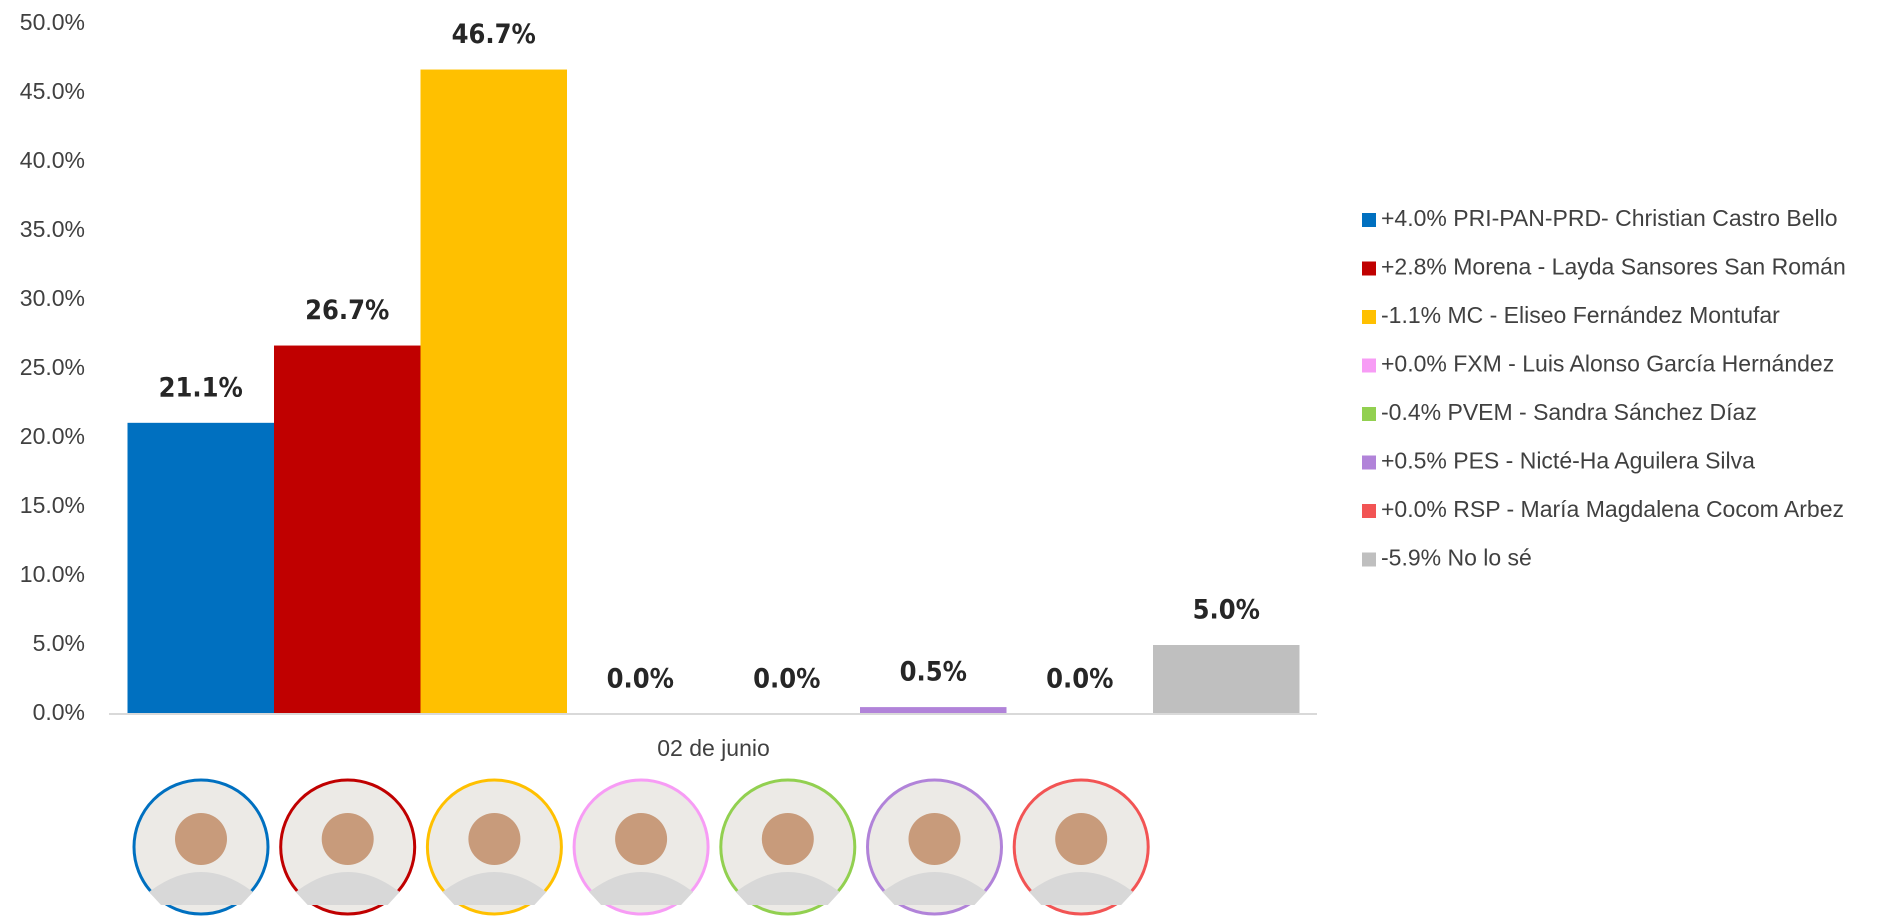  What do you see at coordinates (1569, 412) in the screenshot?
I see `legend-label: -0.4% PVEM - Sandra Sánchez Díaz` at bounding box center [1569, 412].